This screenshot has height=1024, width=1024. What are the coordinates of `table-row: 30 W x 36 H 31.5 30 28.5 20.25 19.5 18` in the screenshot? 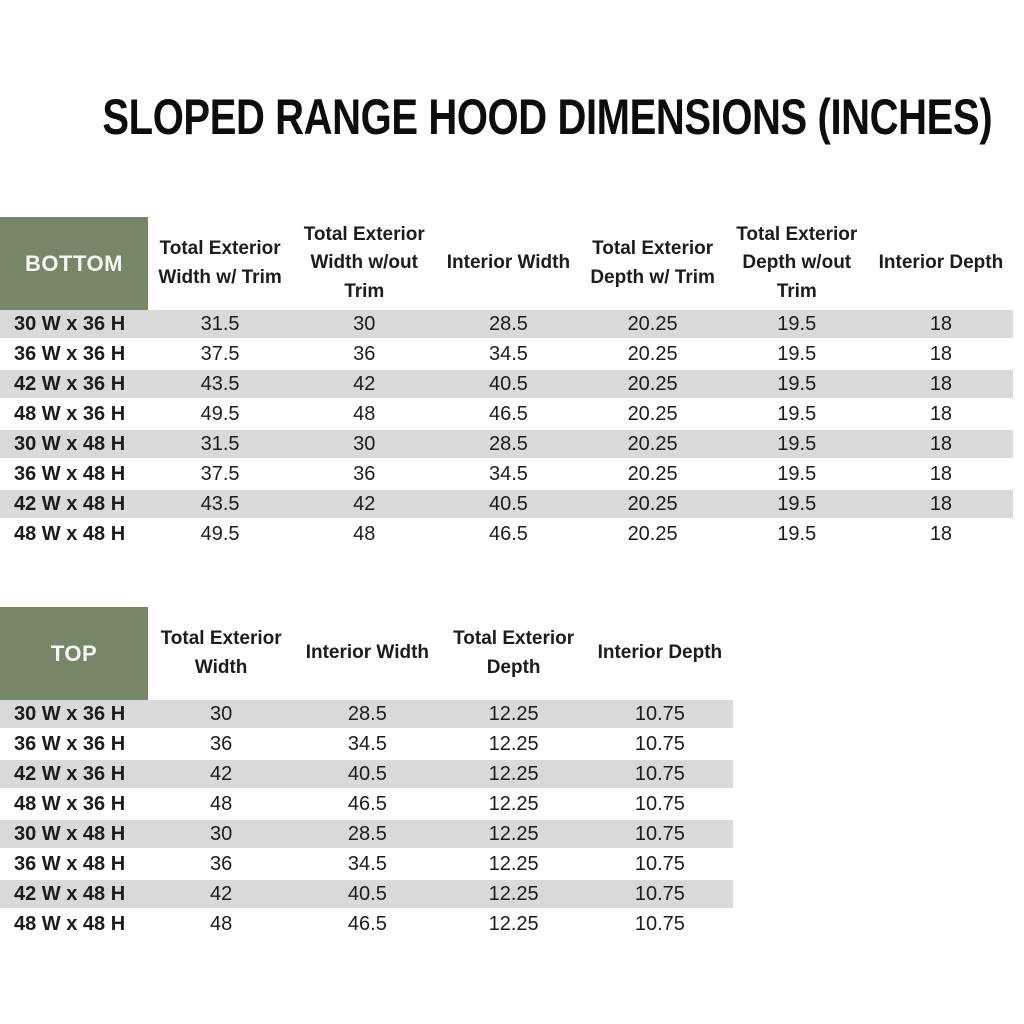 It's located at (506, 325).